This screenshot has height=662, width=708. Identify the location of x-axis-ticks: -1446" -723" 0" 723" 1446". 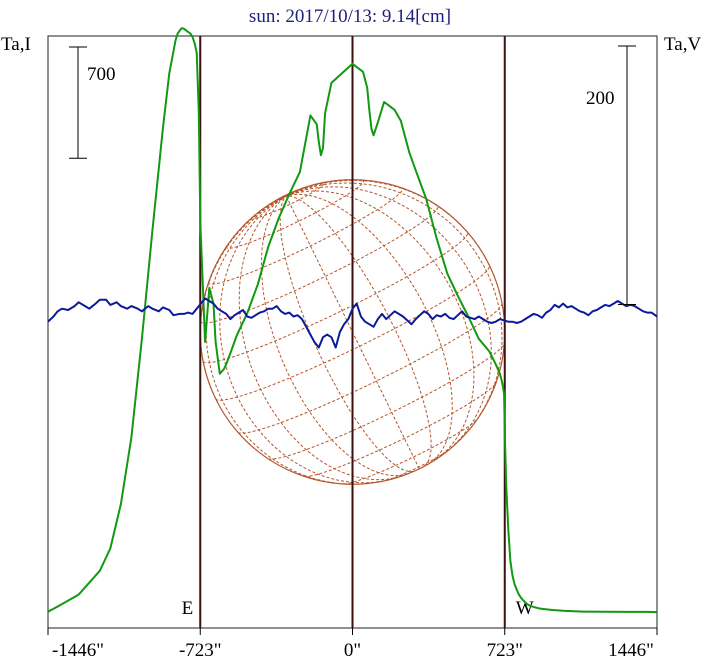
(352, 644).